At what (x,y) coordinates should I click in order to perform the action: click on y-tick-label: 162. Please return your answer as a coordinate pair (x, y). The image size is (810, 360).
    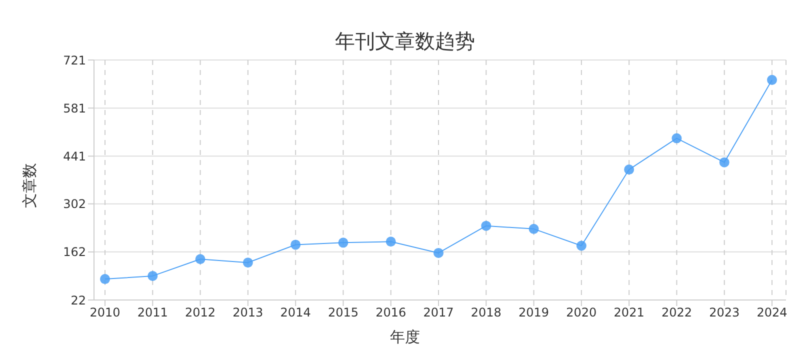
    Looking at the image, I should click on (74, 252).